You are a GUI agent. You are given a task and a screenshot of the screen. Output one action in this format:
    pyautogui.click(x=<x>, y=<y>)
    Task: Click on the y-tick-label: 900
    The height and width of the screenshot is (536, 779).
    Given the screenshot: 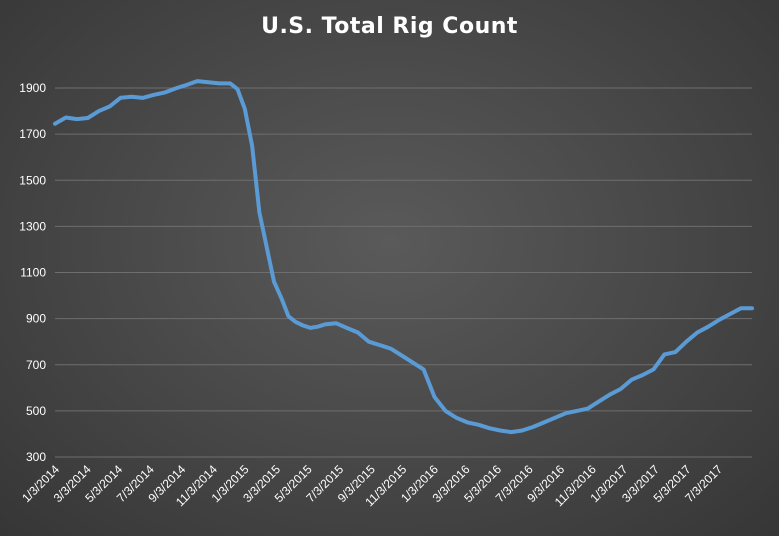 What is the action you would take?
    pyautogui.click(x=36, y=319)
    